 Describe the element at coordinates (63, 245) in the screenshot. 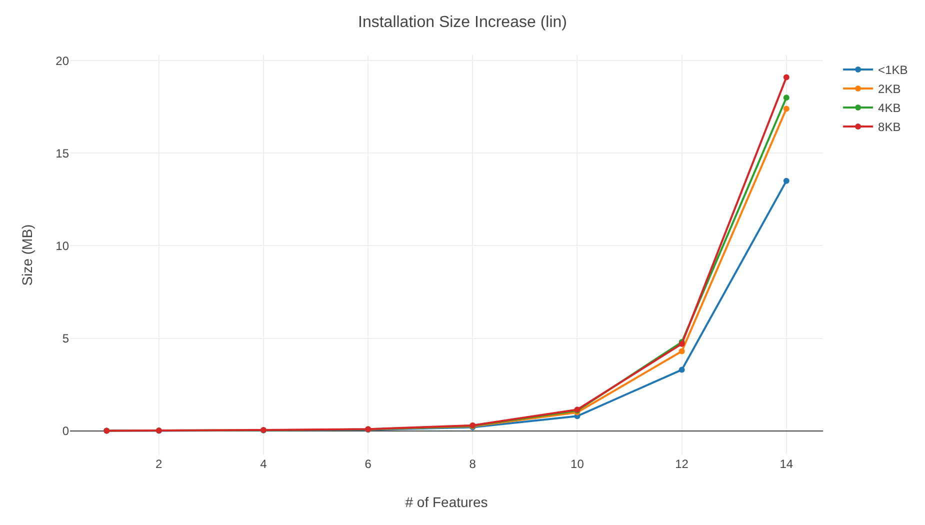

I see `y-tick-label: 10` at that location.